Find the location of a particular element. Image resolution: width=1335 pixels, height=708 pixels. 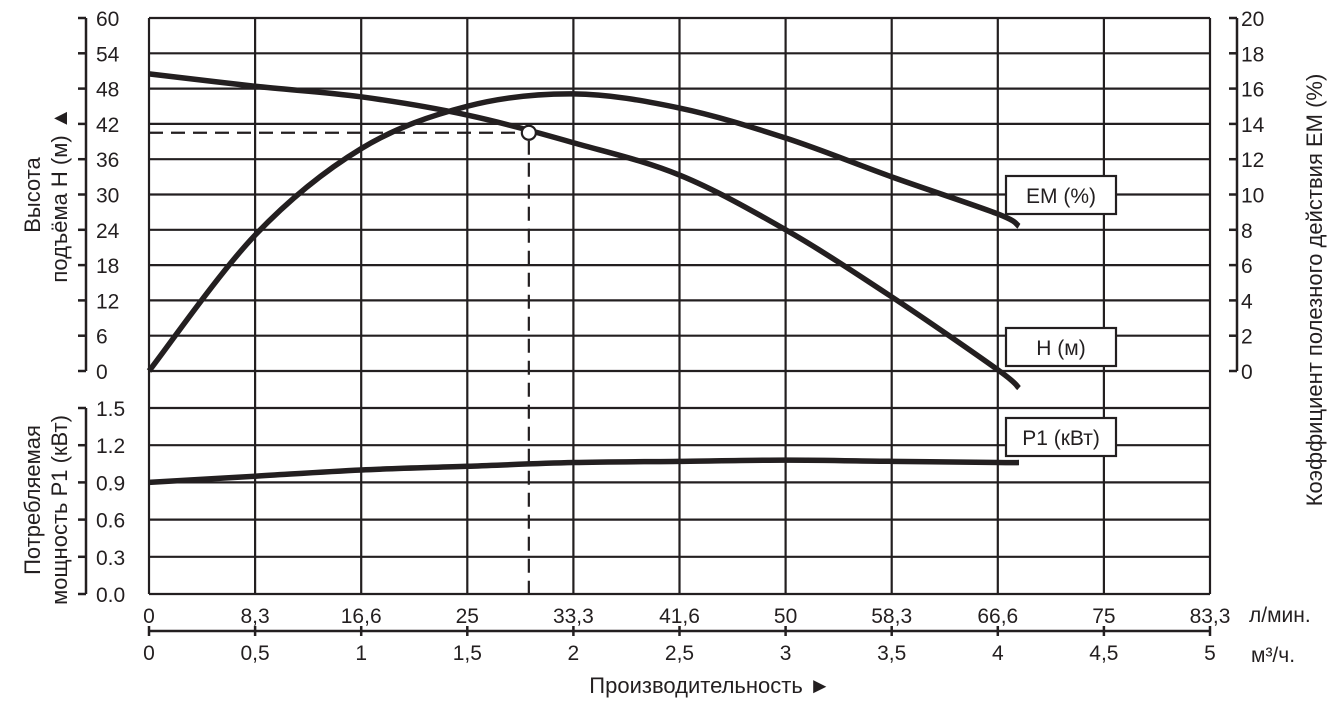

x-tick-lmin: 41,6 is located at coordinates (679, 616).